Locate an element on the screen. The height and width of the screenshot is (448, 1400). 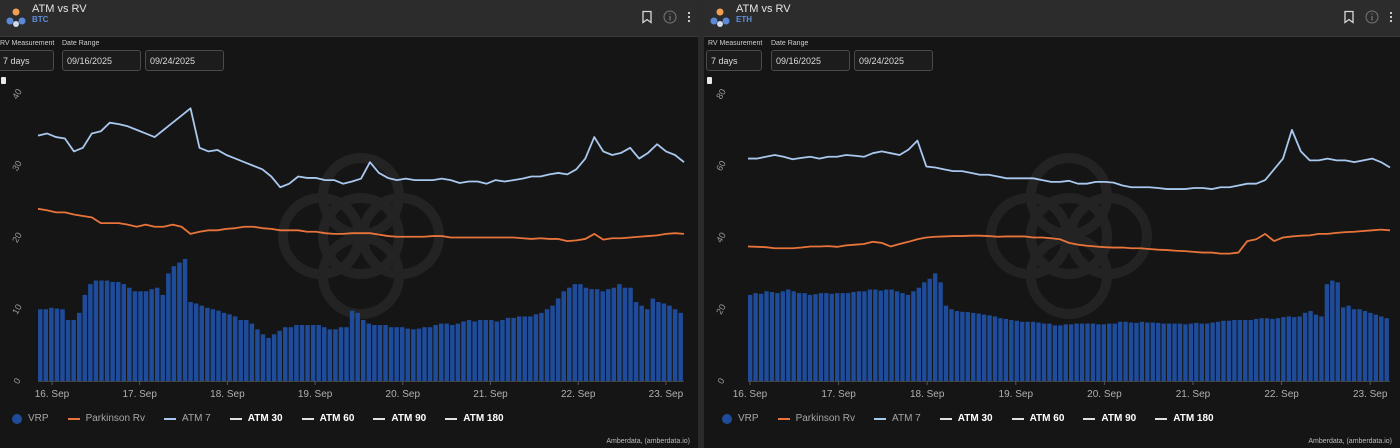
x-tick-label: 18. Sep is located at coordinates (227, 394).